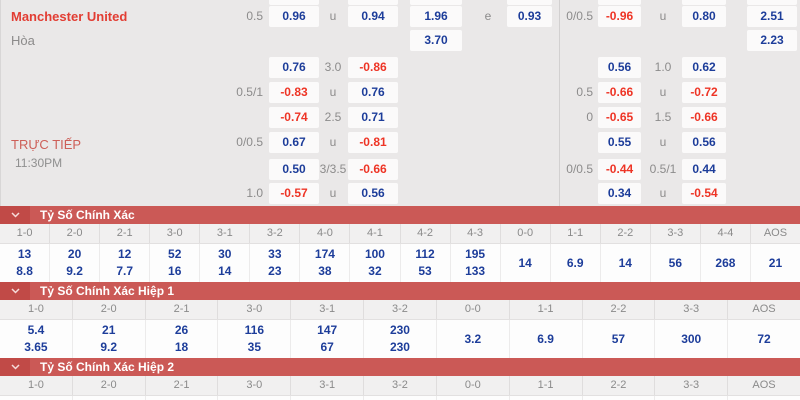 This screenshot has width=800, height=400. Describe the element at coordinates (488, 16) in the screenshot. I see `line-label: e` at that location.